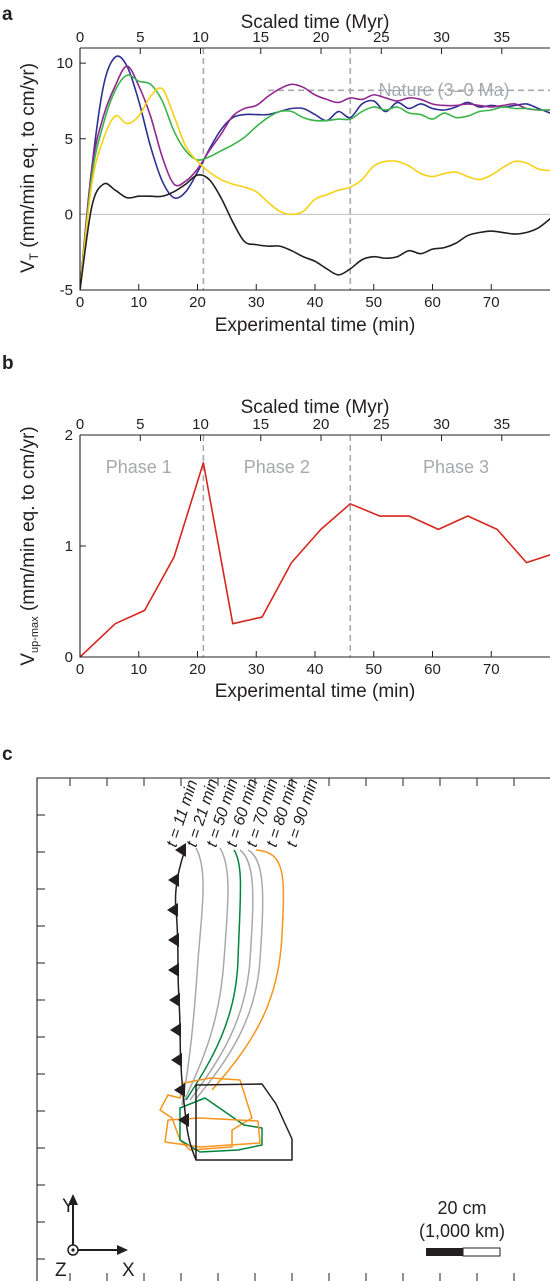 The height and width of the screenshot is (1281, 550). Describe the element at coordinates (35, 634) in the screenshot. I see `panel-b-y-axis-title-sub: up-max` at that location.